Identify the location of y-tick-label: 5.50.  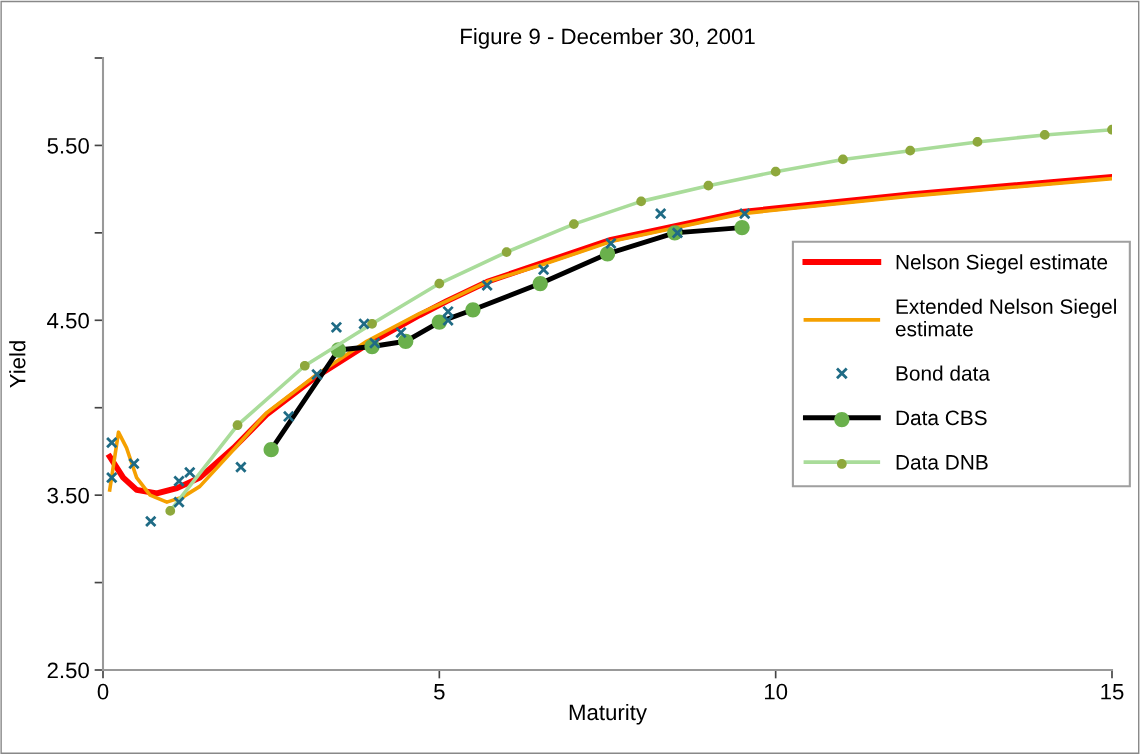
(68, 145).